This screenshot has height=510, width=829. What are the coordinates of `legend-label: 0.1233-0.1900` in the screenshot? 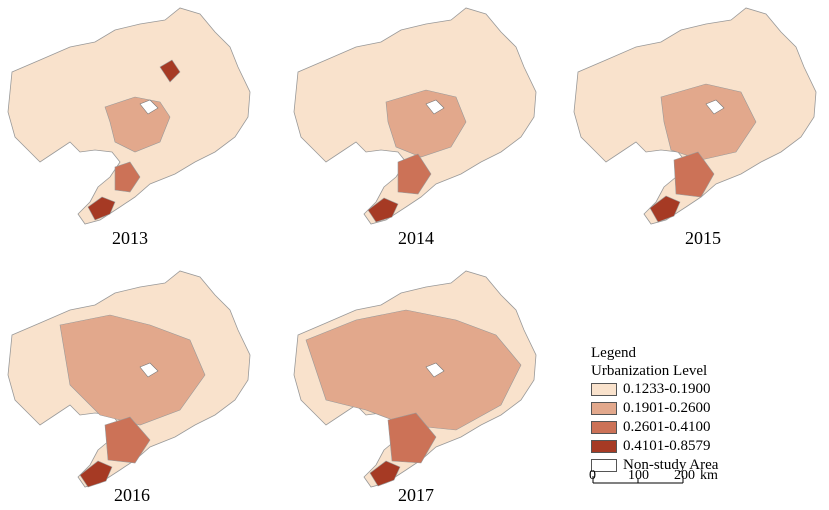 It's located at (667, 389).